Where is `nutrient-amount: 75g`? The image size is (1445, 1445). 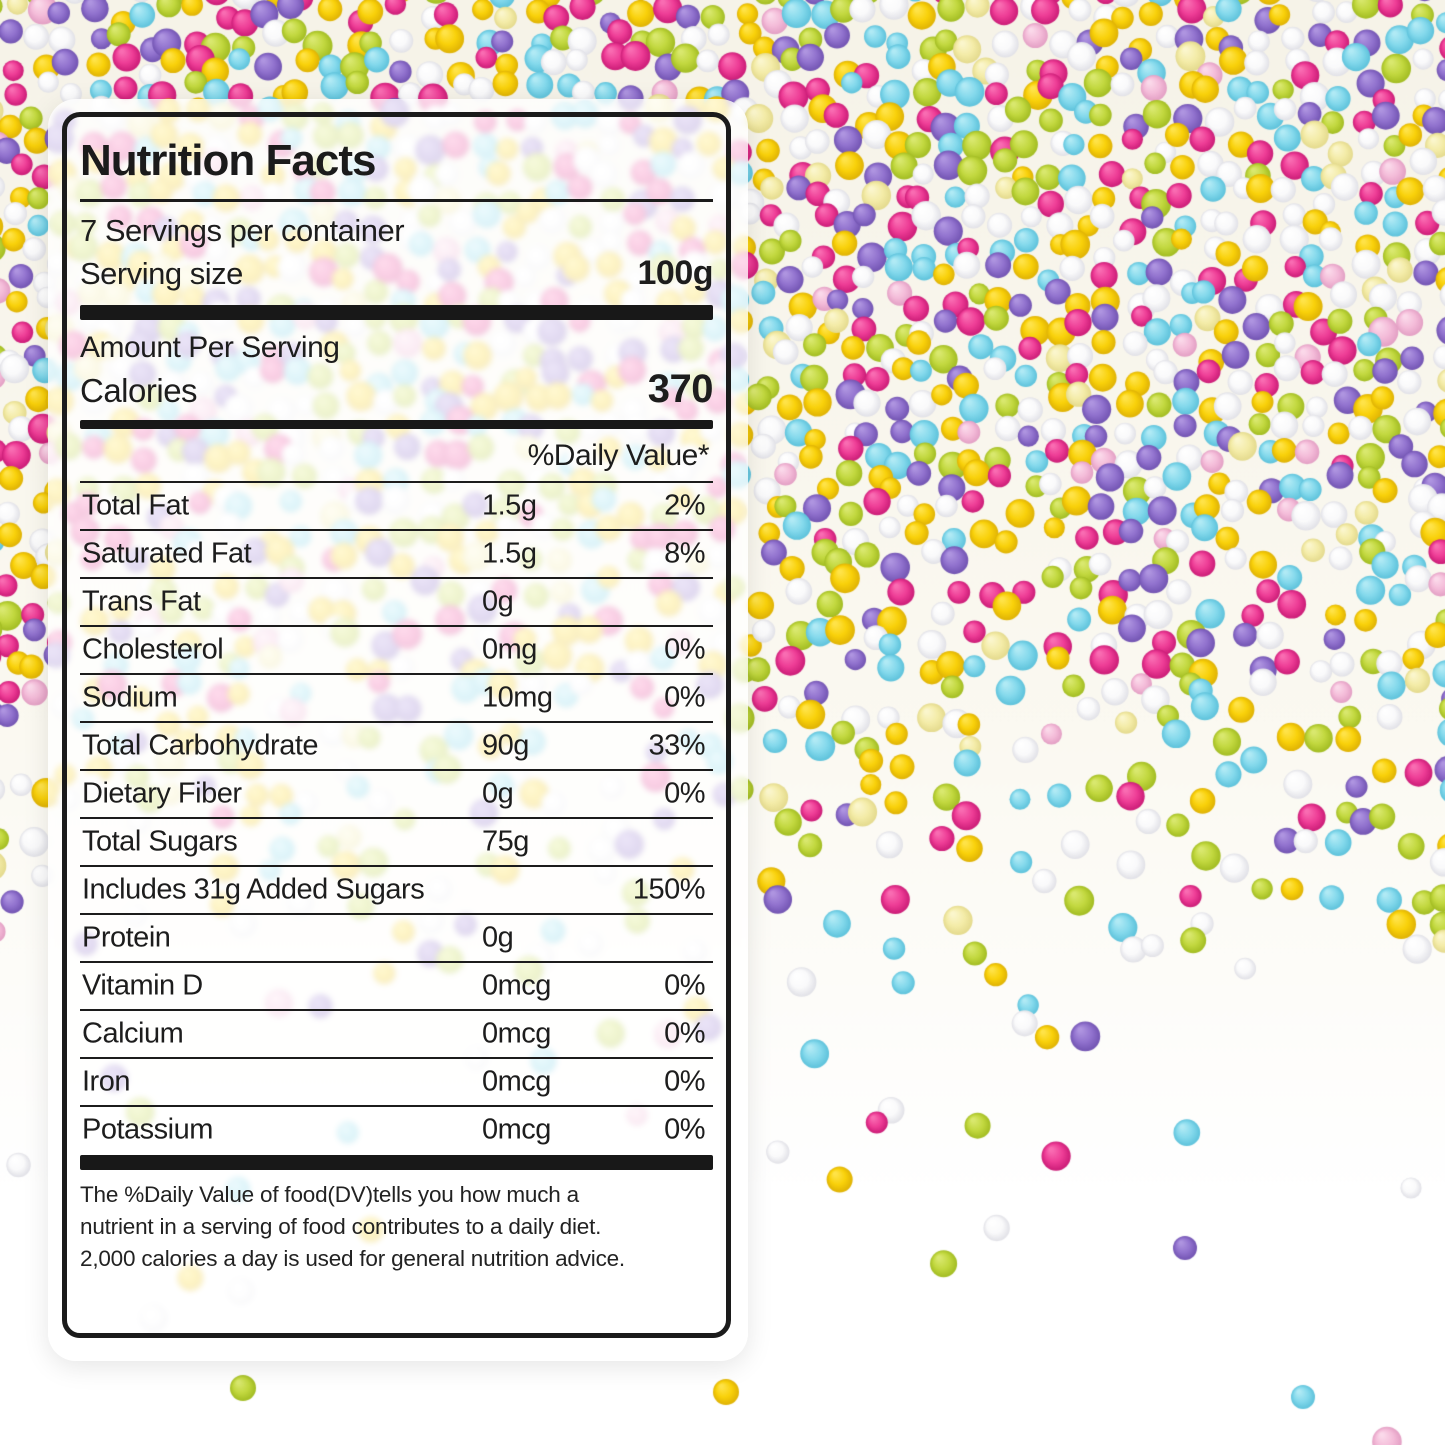 nutrient-amount: 75g is located at coordinates (505, 841).